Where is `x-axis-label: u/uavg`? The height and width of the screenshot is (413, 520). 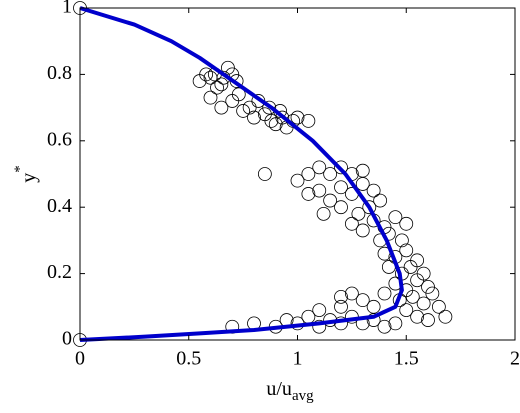 x-axis-label: u/uavg is located at coordinates (290, 391).